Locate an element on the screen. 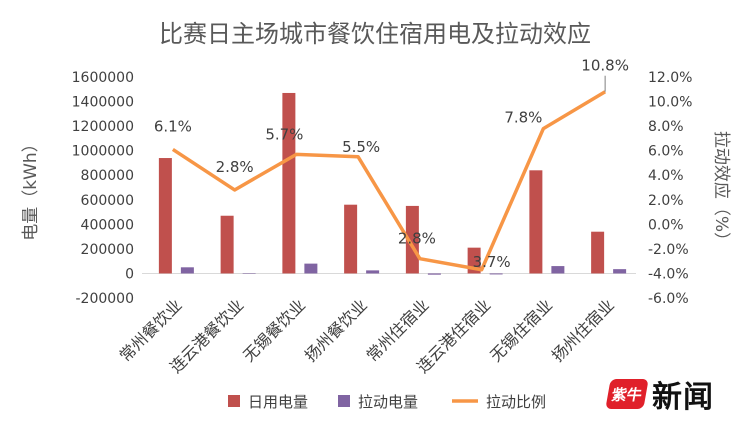  y-left-tick-label: 800000 is located at coordinates (107, 176).